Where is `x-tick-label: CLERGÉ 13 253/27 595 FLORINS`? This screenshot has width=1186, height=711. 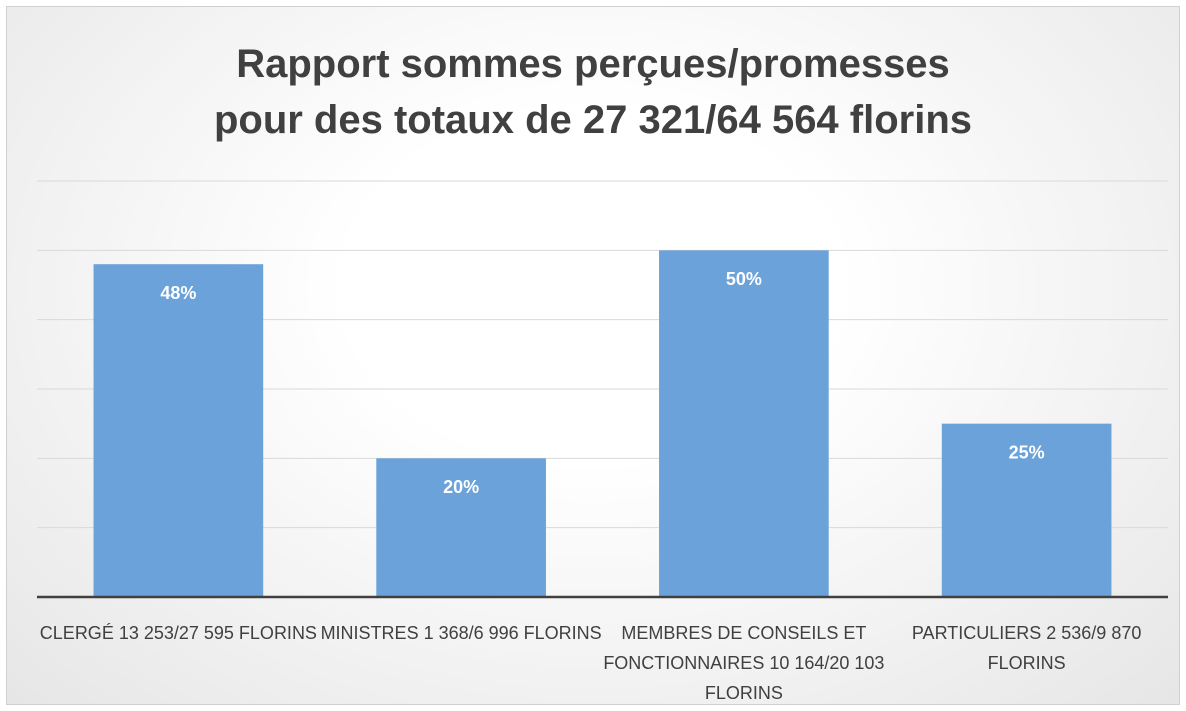
x-tick-label: CLERGÉ 13 253/27 595 FLORINS is located at coordinates (178, 633).